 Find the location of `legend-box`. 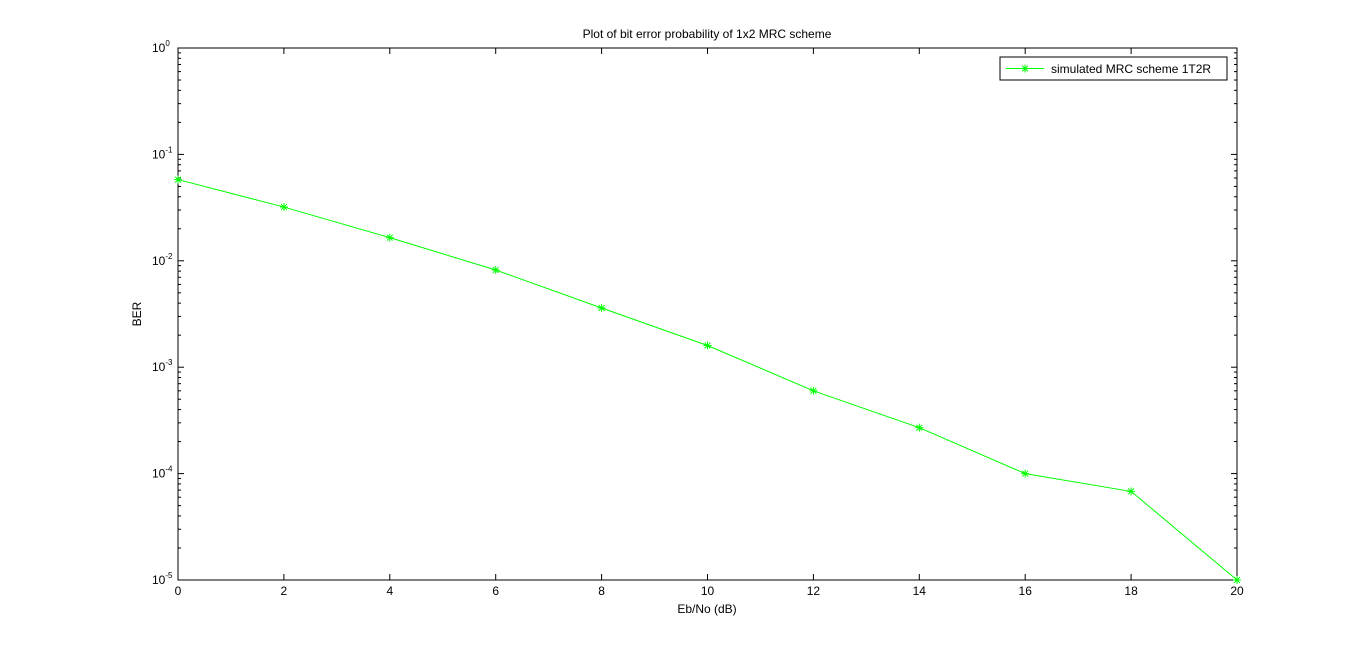

legend-box is located at coordinates (1113, 68).